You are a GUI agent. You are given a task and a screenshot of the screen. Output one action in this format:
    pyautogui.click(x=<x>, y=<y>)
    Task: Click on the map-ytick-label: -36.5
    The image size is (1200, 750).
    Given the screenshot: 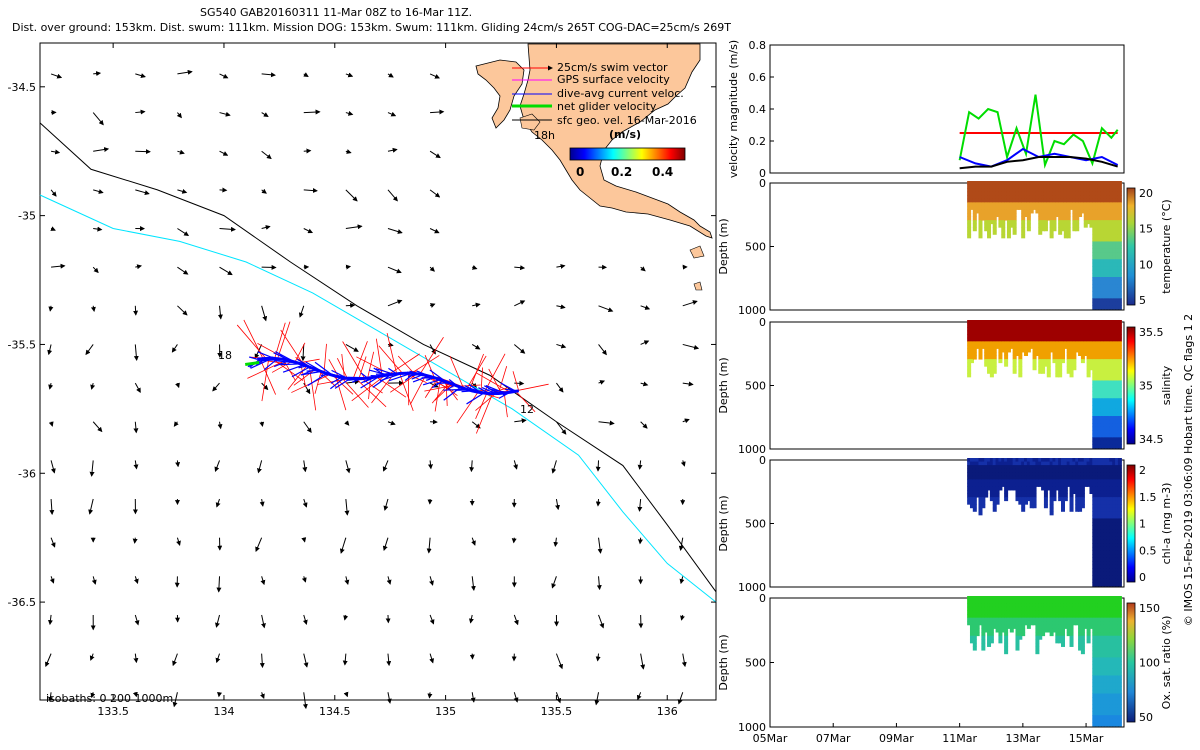 What is the action you would take?
    pyautogui.click(x=22, y=602)
    